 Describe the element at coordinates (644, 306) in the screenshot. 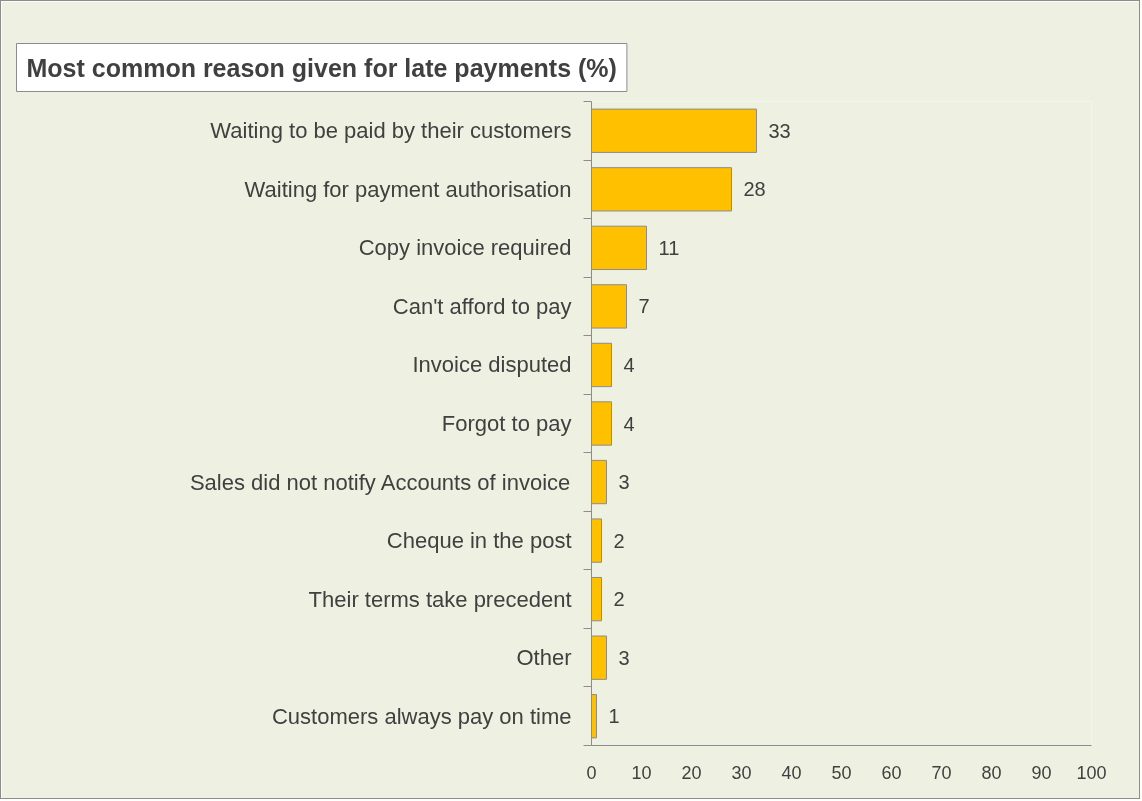

I see `data-label: 7` at that location.